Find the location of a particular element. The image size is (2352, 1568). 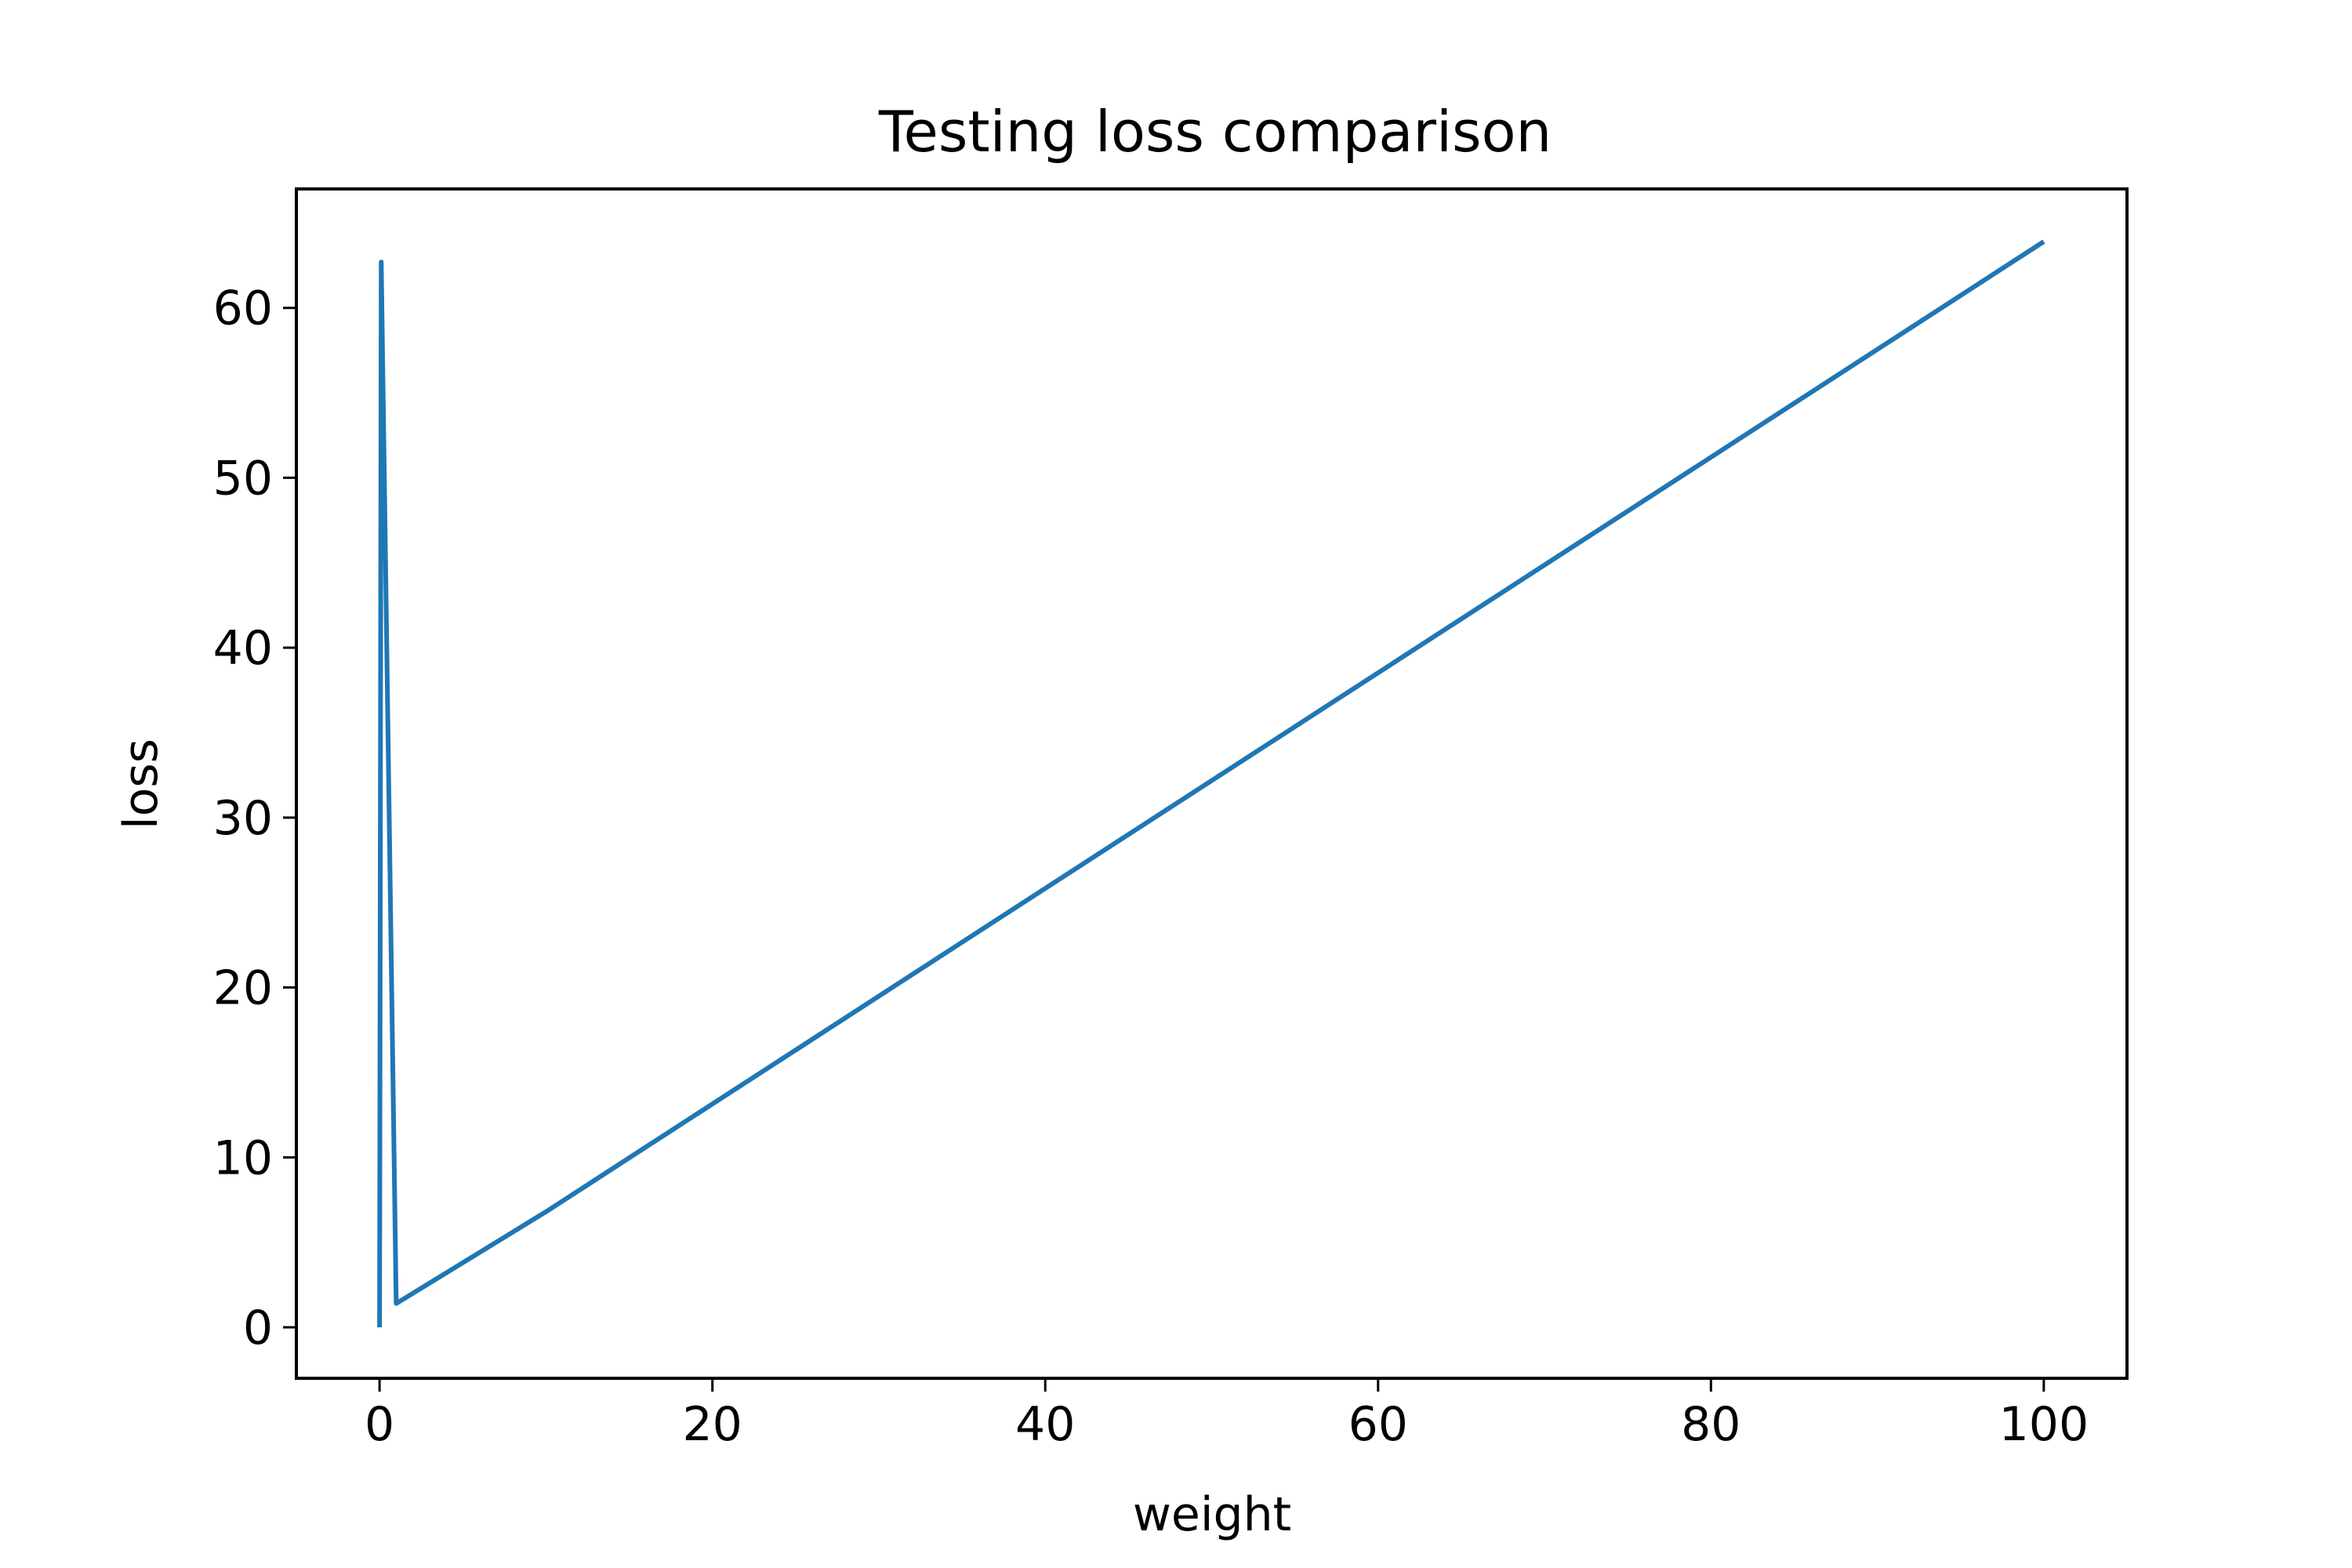

y-tick-label: 20 is located at coordinates (243, 988).